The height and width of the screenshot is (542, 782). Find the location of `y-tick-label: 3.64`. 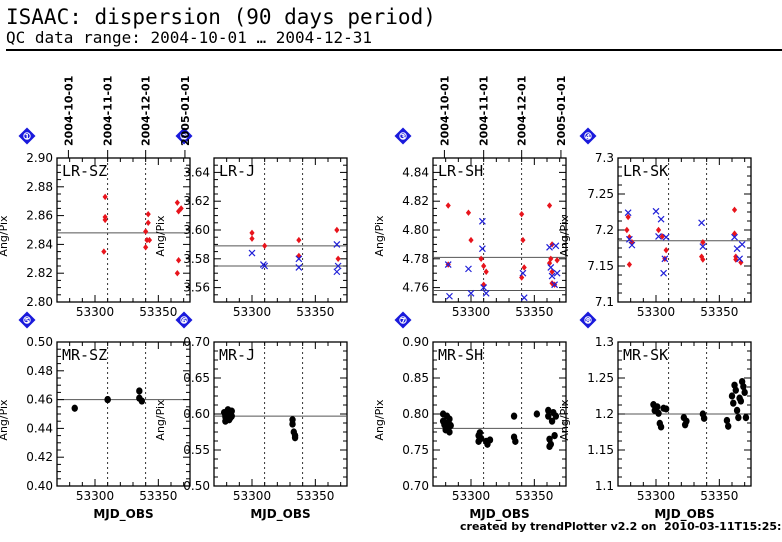

y-tick-label: 3.64 is located at coordinates (196, 172).